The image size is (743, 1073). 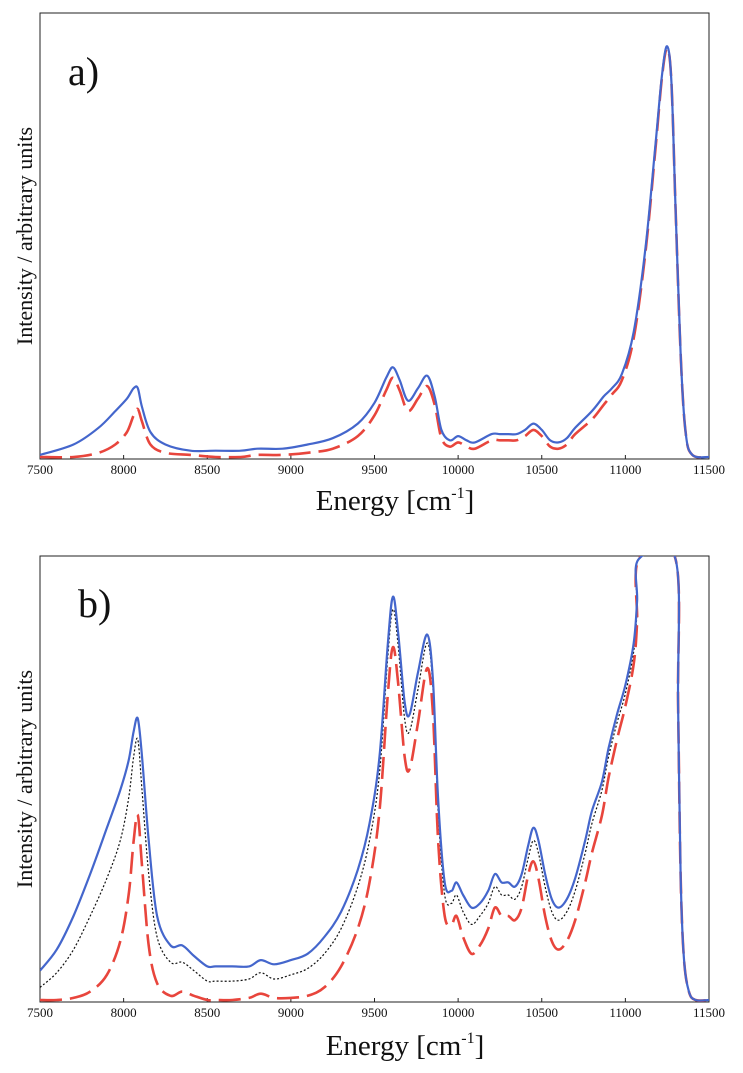 I want to click on panel-b-label: b), so click(x=94, y=603).